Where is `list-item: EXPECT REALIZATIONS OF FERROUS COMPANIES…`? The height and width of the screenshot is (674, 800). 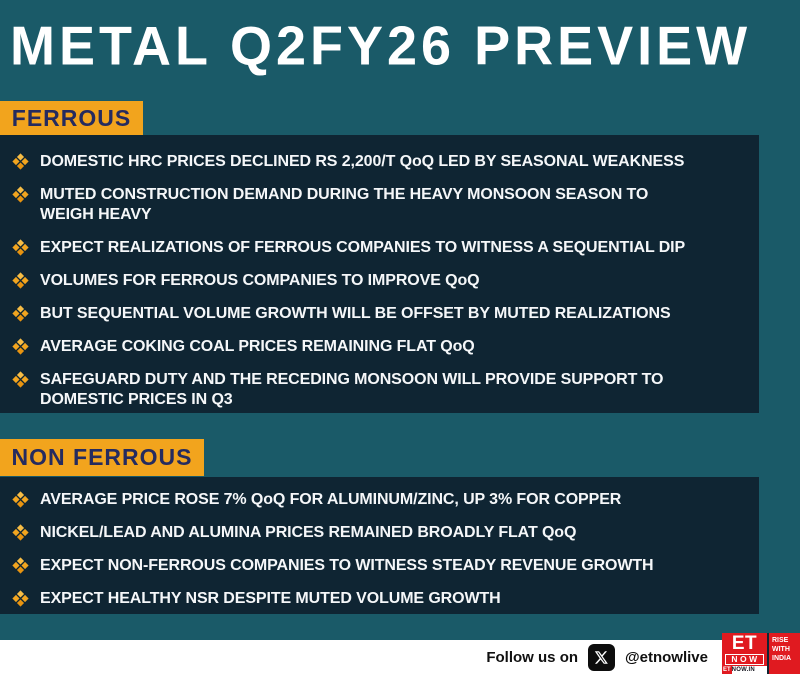 list-item: EXPECT REALIZATIONS OF FERROUS COMPANIES… is located at coordinates (377, 248).